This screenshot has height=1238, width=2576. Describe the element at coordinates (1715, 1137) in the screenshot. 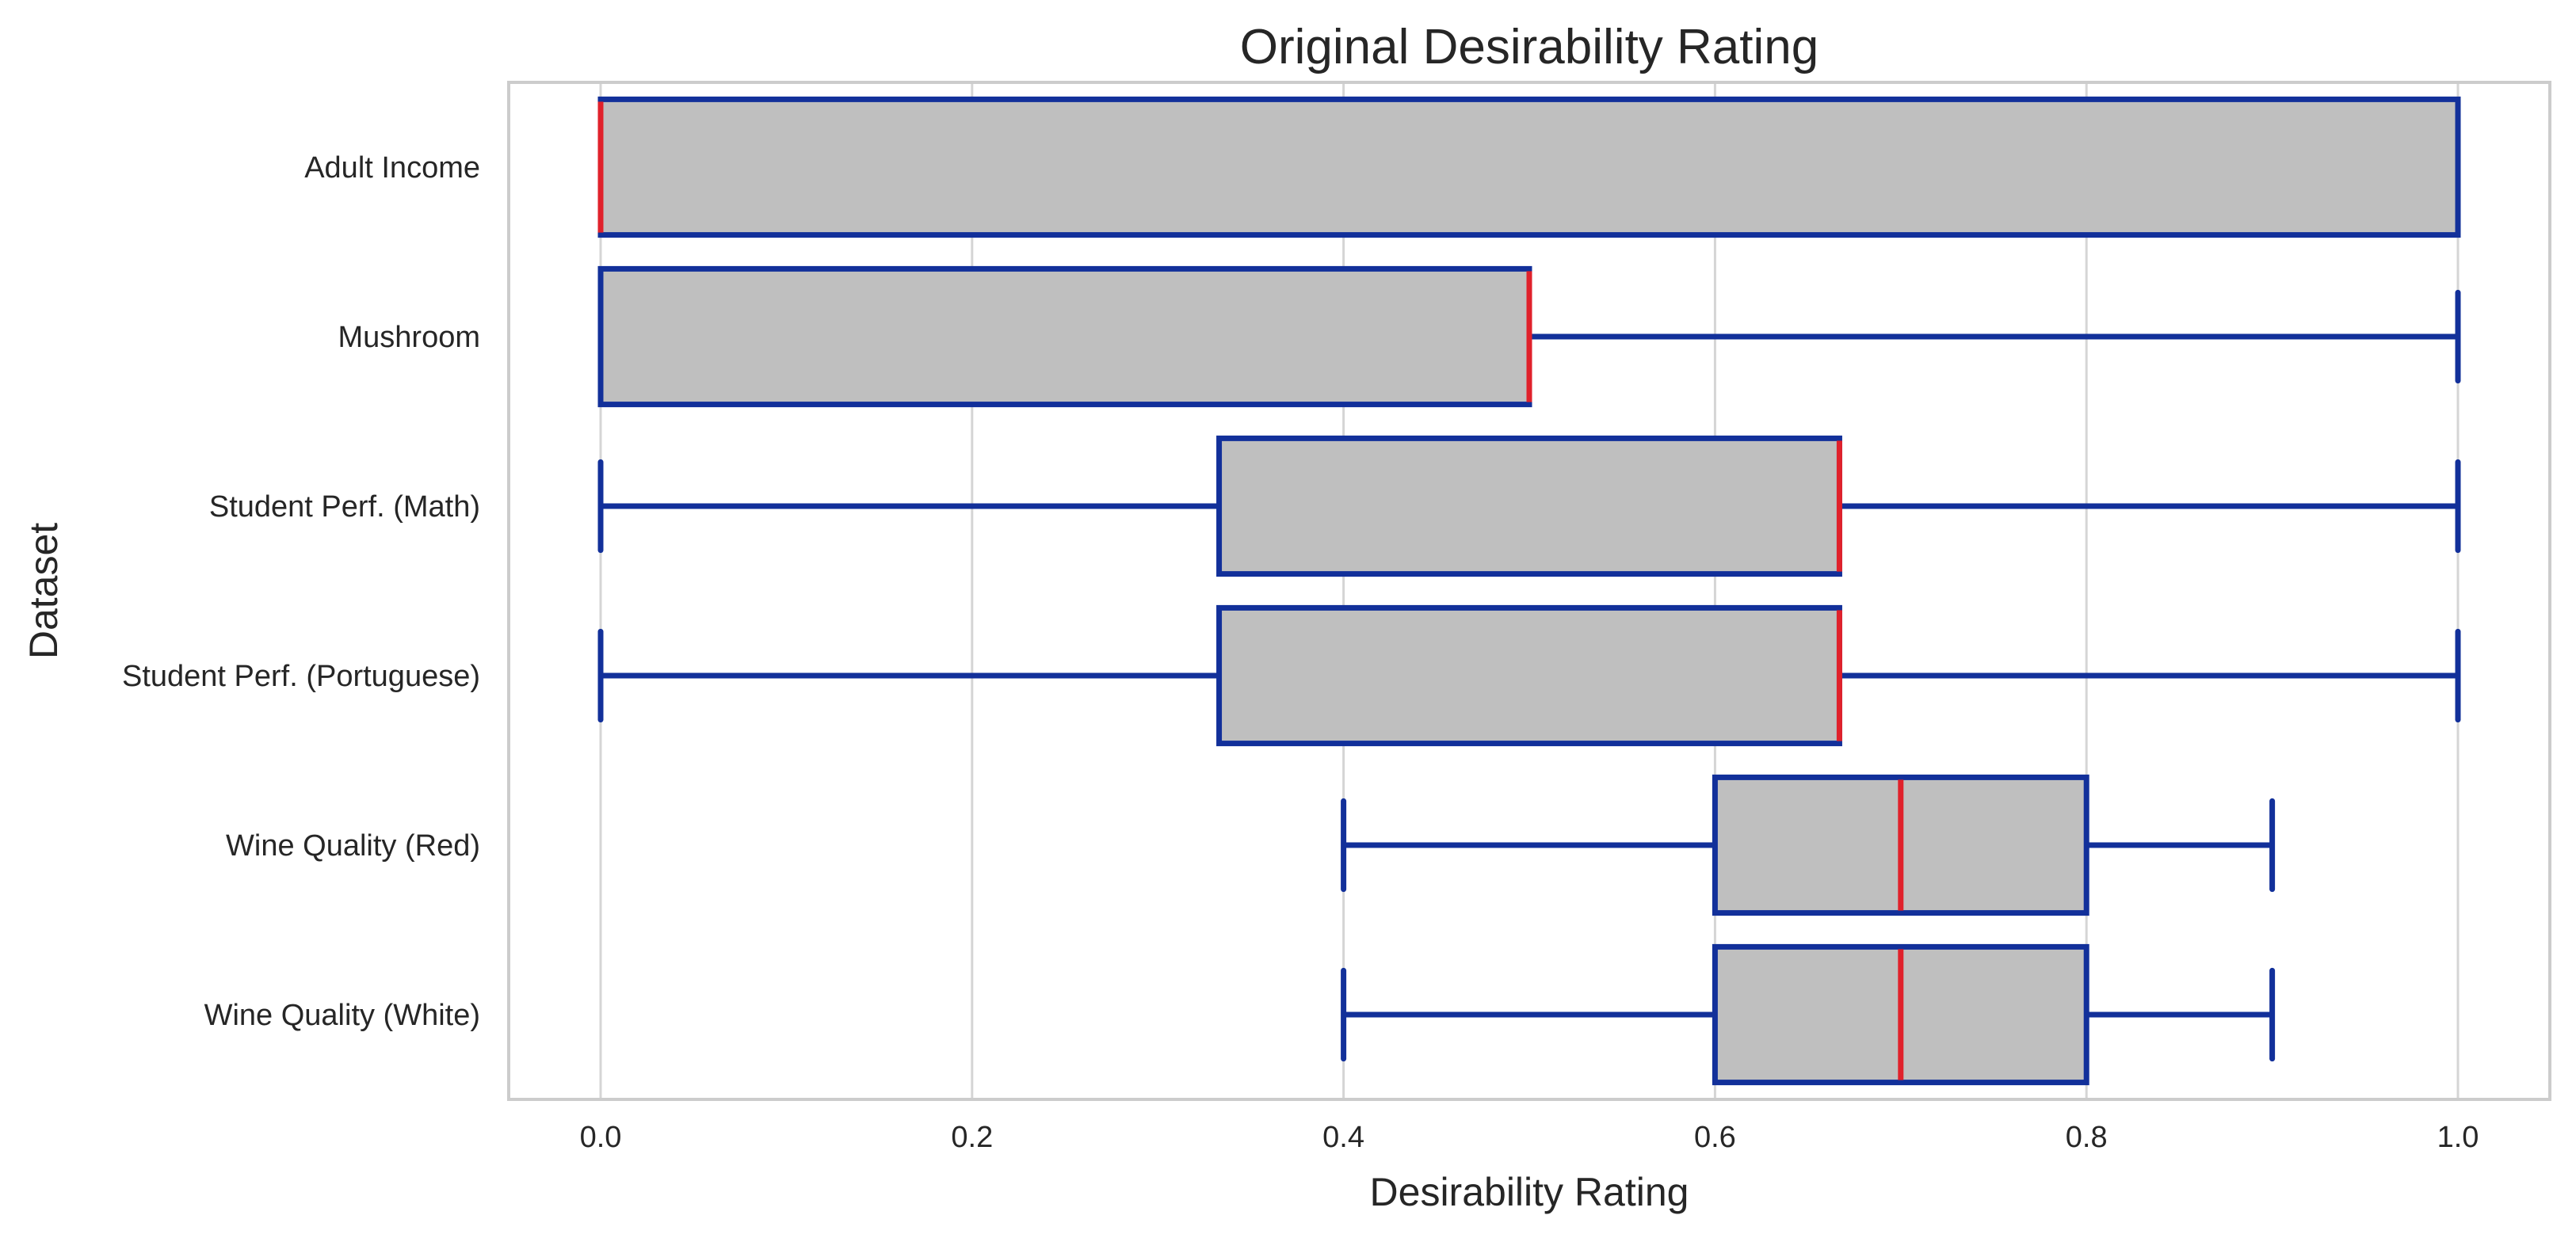

I see `x-tick-label: 0.6` at that location.